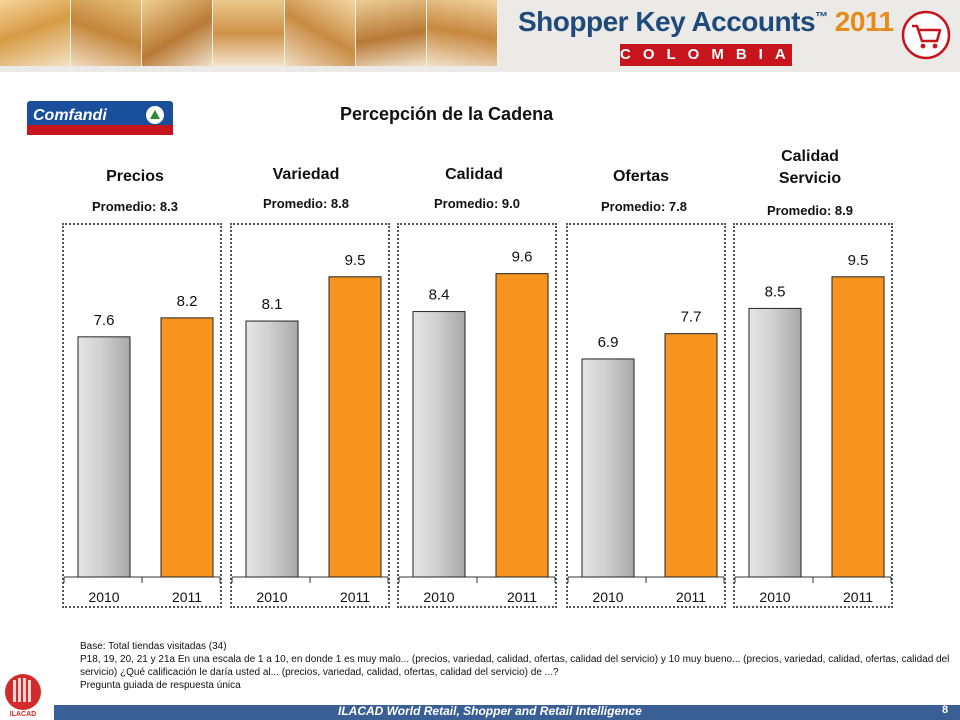  I want to click on brand-trademark: ™, so click(821, 16).